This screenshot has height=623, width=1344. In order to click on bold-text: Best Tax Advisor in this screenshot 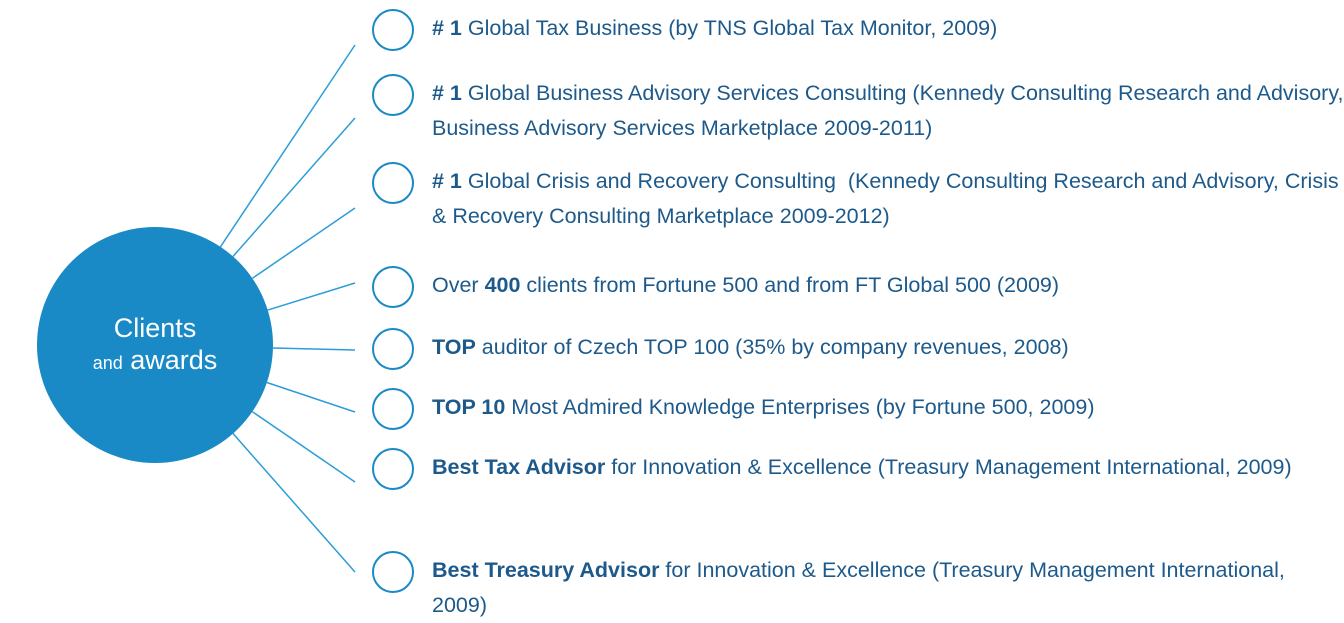, I will do `click(519, 467)`.